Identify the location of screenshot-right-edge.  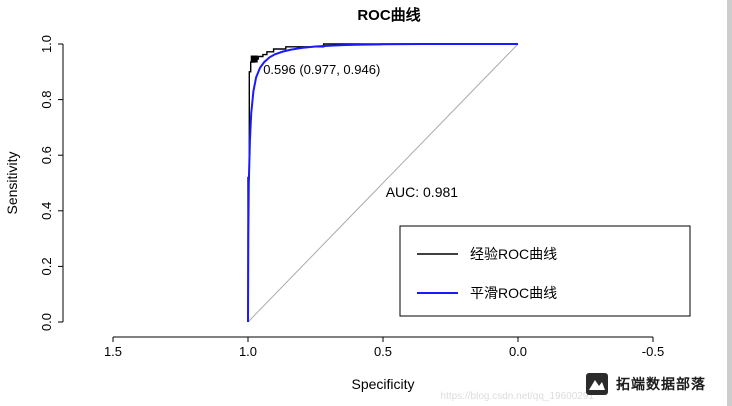
(729, 203).